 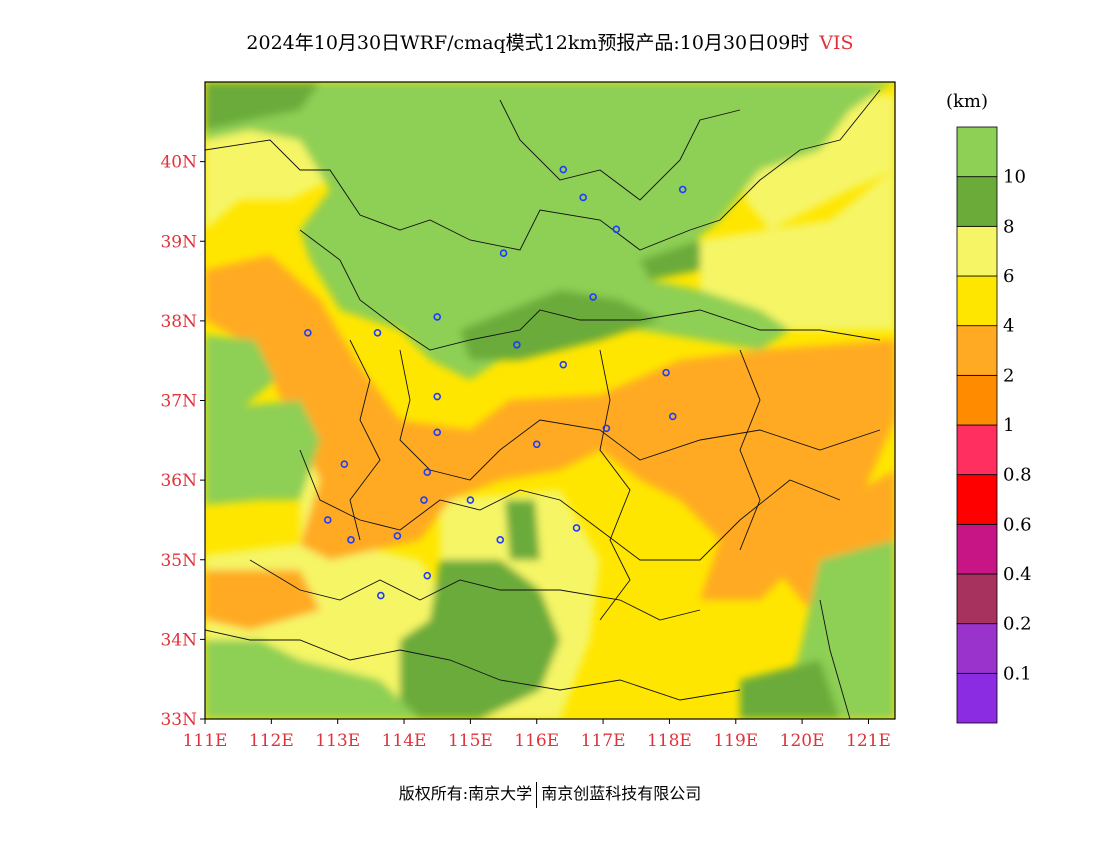 I want to click on x-tick-label: 120E, so click(x=802, y=741).